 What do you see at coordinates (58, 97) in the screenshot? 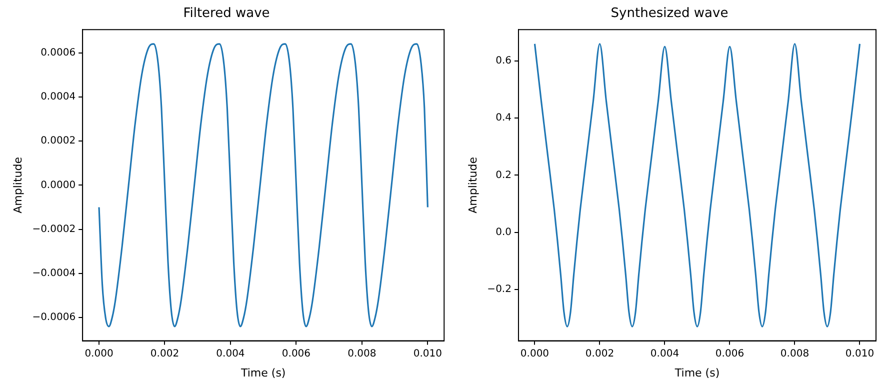
I see `y-tick-label: 0.0004` at bounding box center [58, 97].